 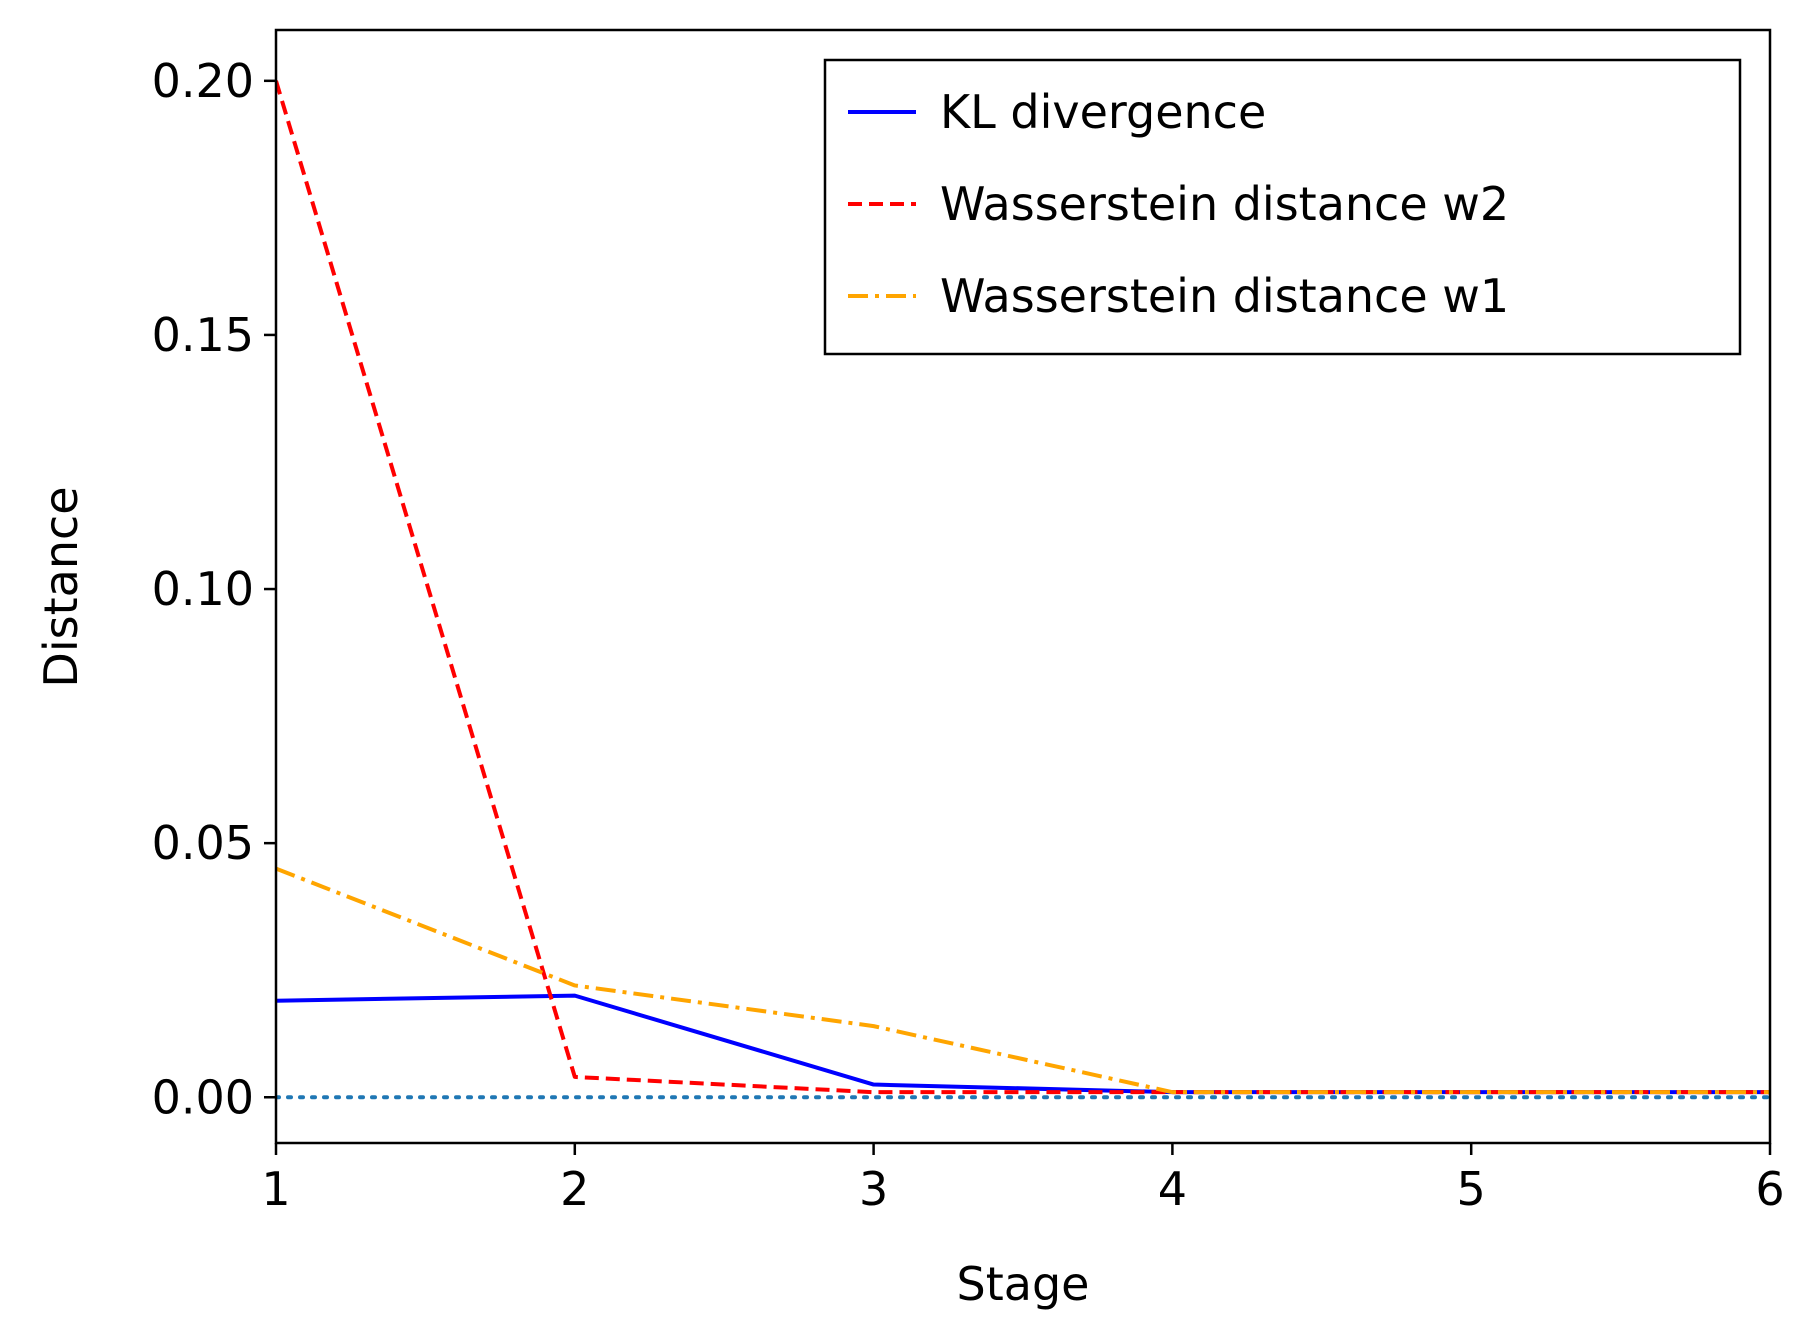 What do you see at coordinates (1224, 296) in the screenshot?
I see `legend-label-3: Wasserstein distance w1` at bounding box center [1224, 296].